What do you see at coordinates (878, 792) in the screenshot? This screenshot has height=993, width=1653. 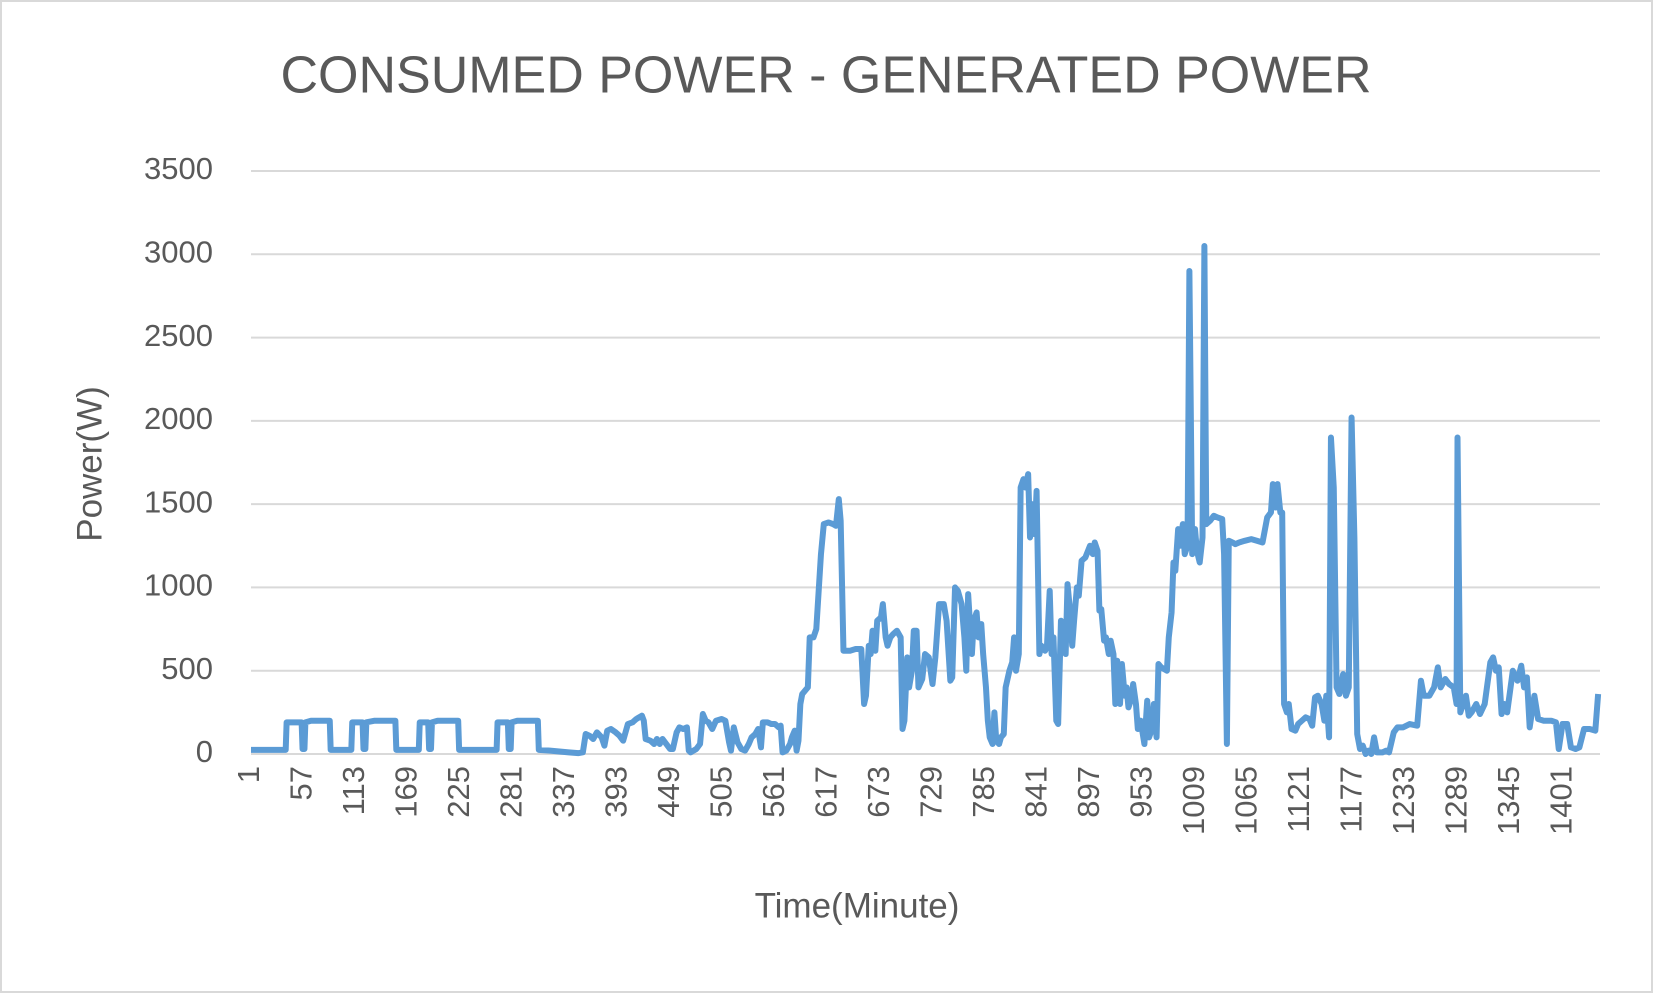 I see `x-tick-label: 673` at bounding box center [878, 792].